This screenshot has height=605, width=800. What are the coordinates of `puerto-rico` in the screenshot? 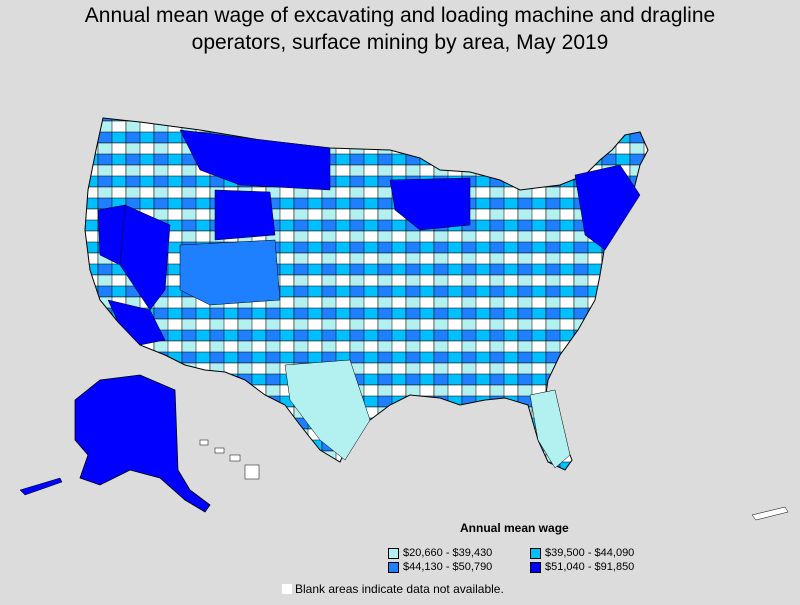 It's located at (770, 513).